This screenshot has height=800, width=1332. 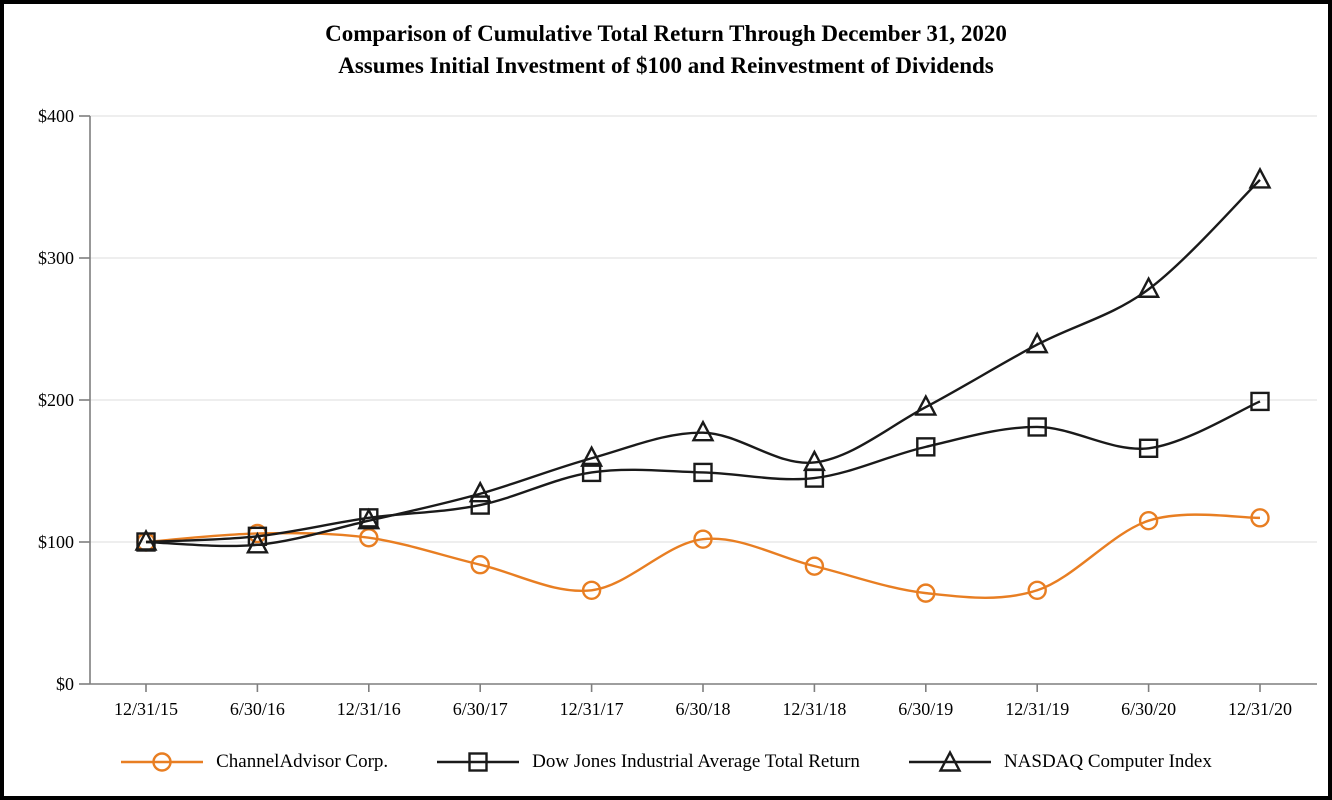 What do you see at coordinates (1037, 709) in the screenshot?
I see `x-tick-label: 12/31/19` at bounding box center [1037, 709].